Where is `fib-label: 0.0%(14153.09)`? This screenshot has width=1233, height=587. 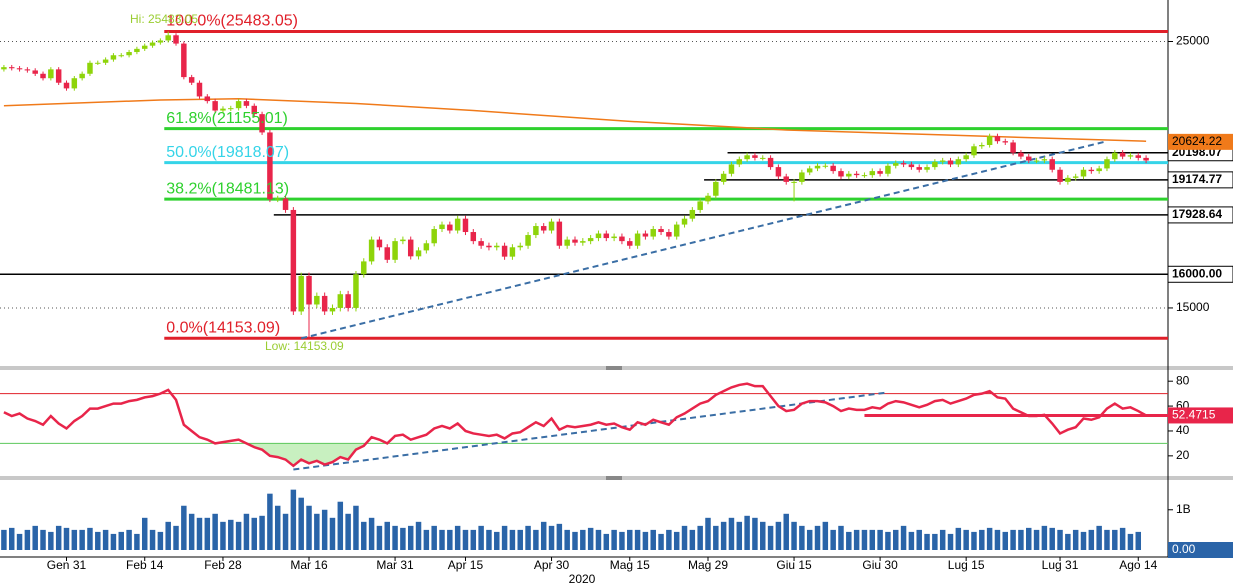
fib-label: 0.0%(14153.09) is located at coordinates (223, 327).